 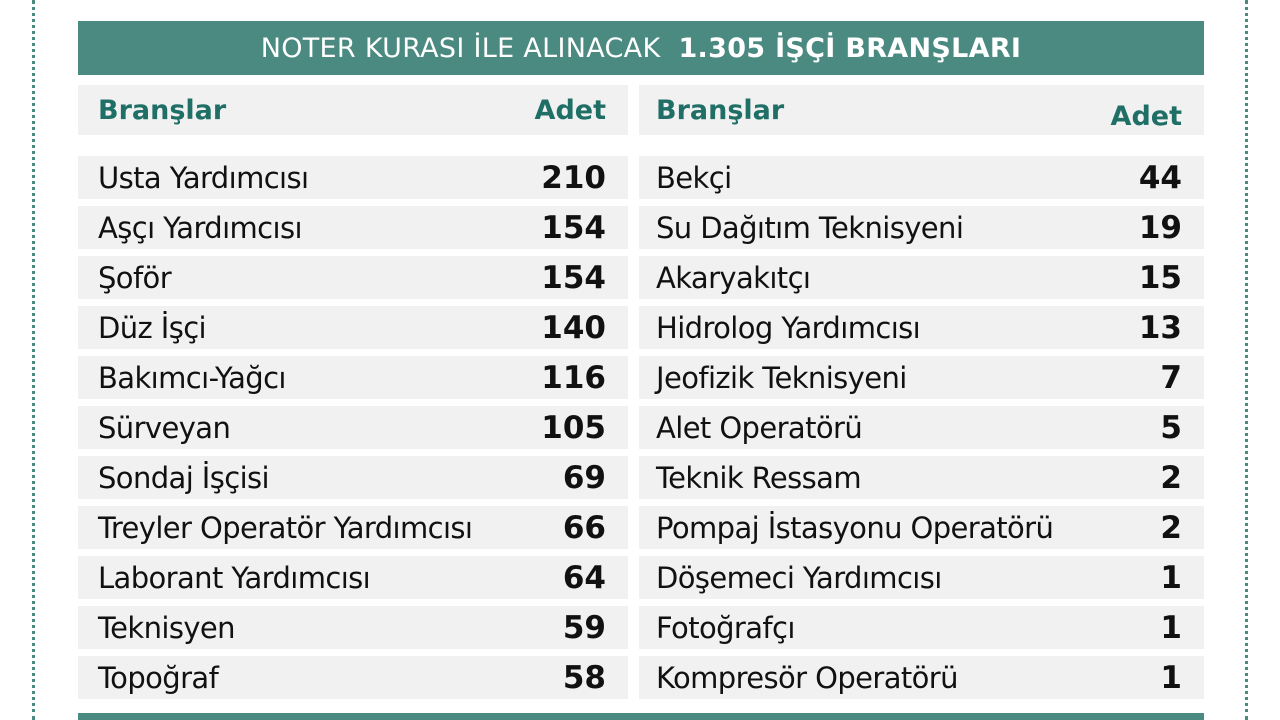 I want to click on branch-name: Akaryakıtçı, so click(x=733, y=277).